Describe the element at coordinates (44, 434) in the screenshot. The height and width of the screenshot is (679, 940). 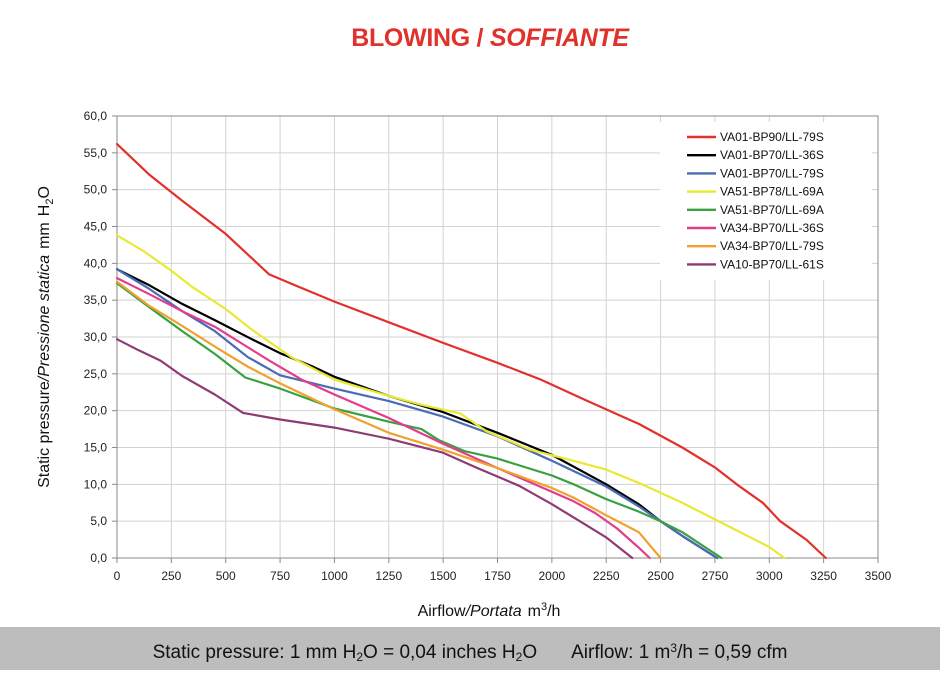
I see `y-label-static-pressure: Static pressure` at that location.